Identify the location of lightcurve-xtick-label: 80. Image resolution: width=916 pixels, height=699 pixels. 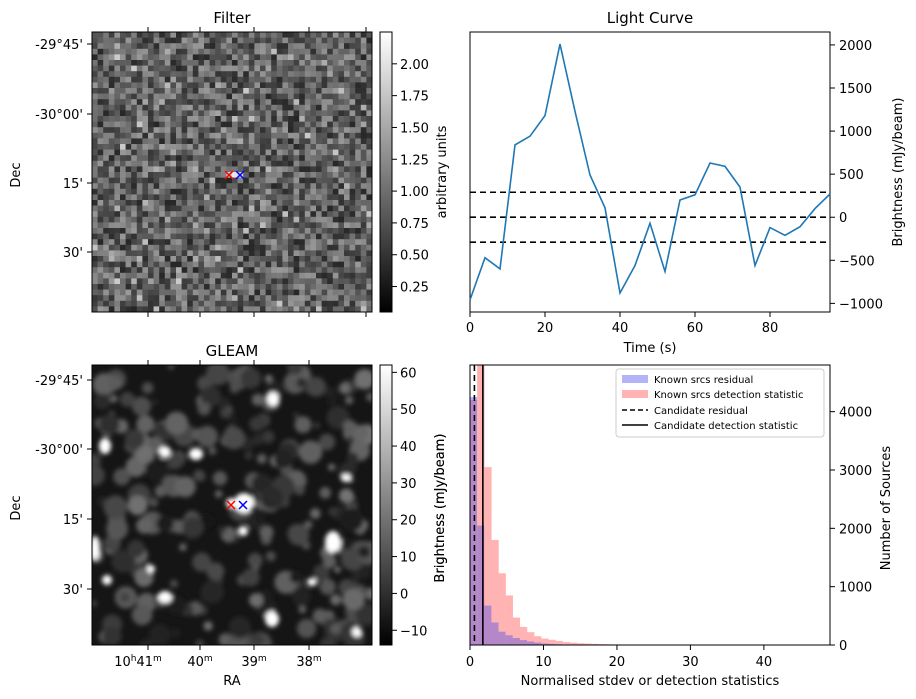
(770, 328).